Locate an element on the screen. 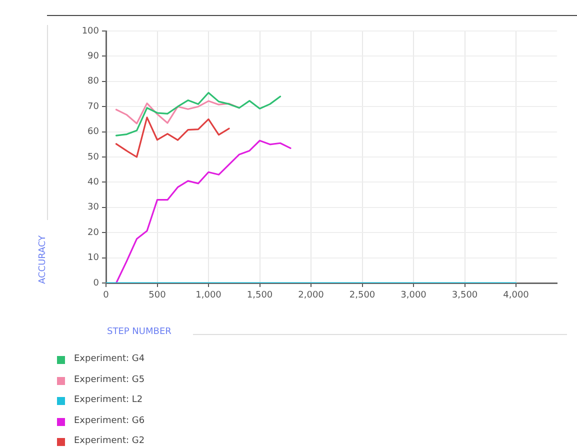  x-tick-label: 500 is located at coordinates (157, 295).